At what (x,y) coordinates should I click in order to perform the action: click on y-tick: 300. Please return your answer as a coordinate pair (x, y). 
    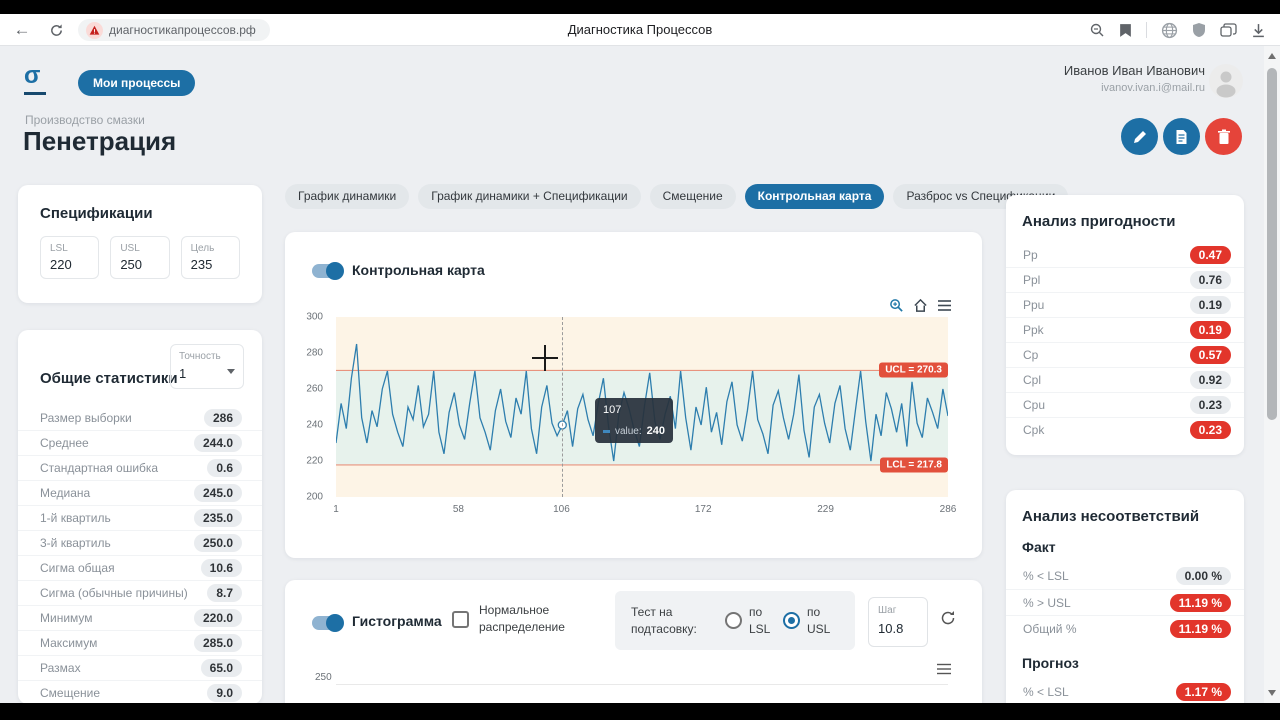
    Looking at the image, I should click on (314, 317).